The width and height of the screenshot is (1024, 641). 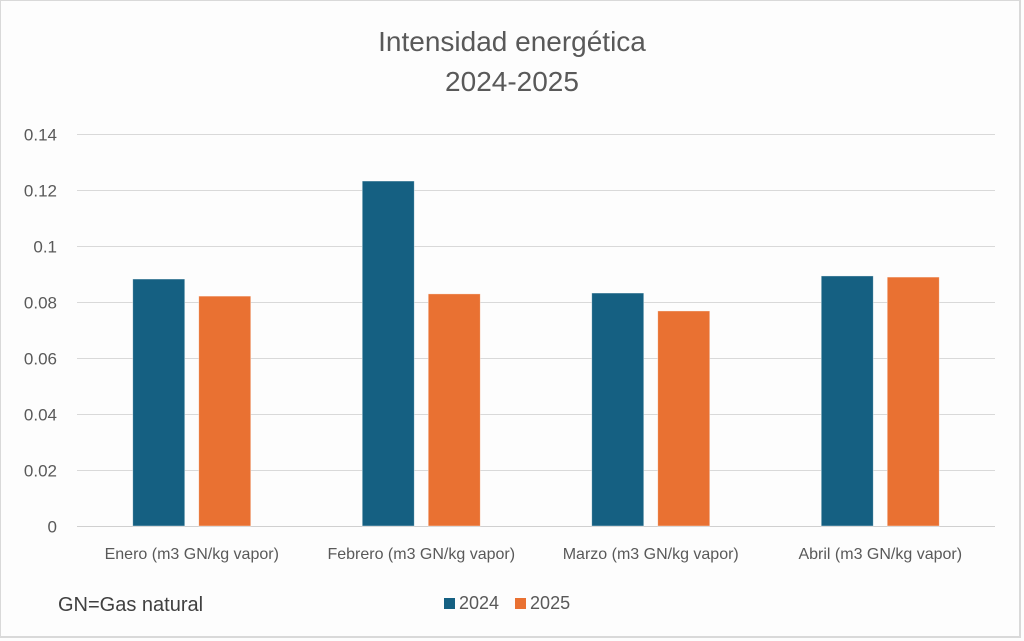 What do you see at coordinates (192, 554) in the screenshot?
I see `x-category-label: Enero (m3 GN/kg vapor)` at bounding box center [192, 554].